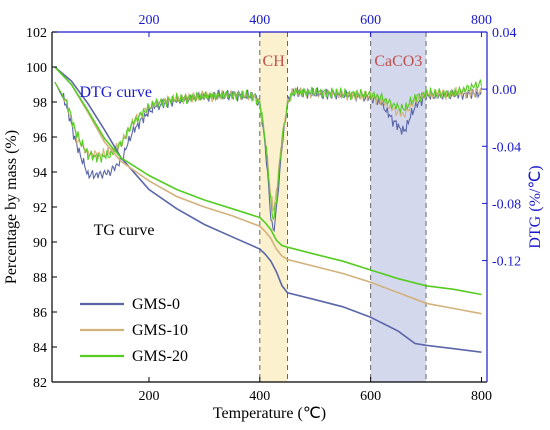  What do you see at coordinates (40, 313) in the screenshot?
I see `y-tick-label: 86` at bounding box center [40, 313].